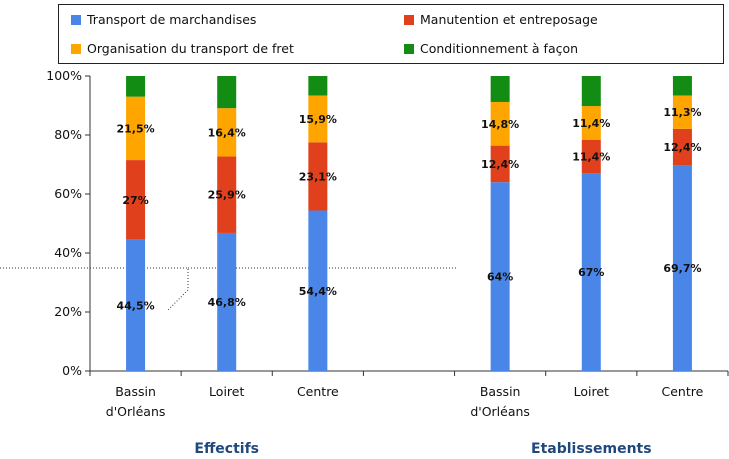  Describe the element at coordinates (68, 311) in the screenshot. I see `y-tick-label: 20%` at that location.